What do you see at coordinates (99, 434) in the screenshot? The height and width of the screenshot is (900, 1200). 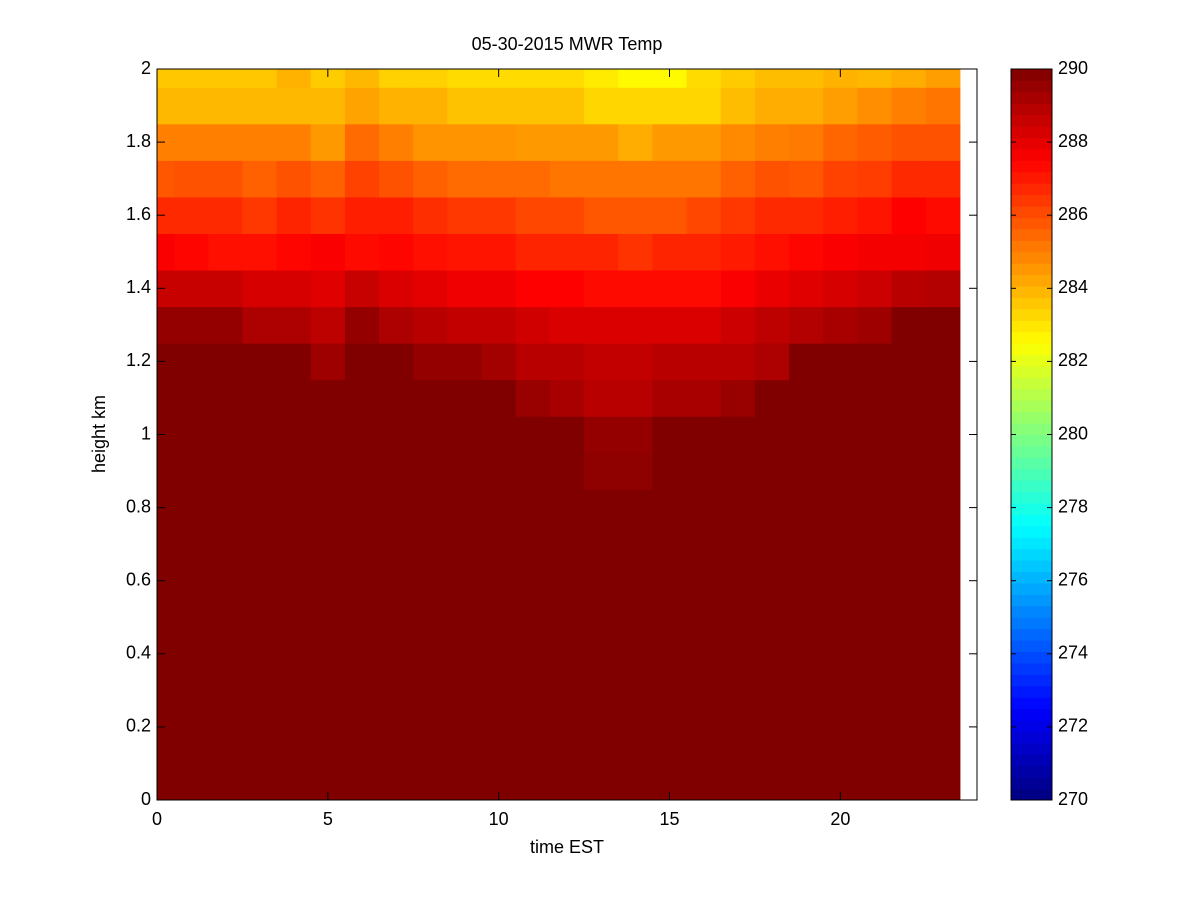 I see `y-axis-label: height km` at bounding box center [99, 434].